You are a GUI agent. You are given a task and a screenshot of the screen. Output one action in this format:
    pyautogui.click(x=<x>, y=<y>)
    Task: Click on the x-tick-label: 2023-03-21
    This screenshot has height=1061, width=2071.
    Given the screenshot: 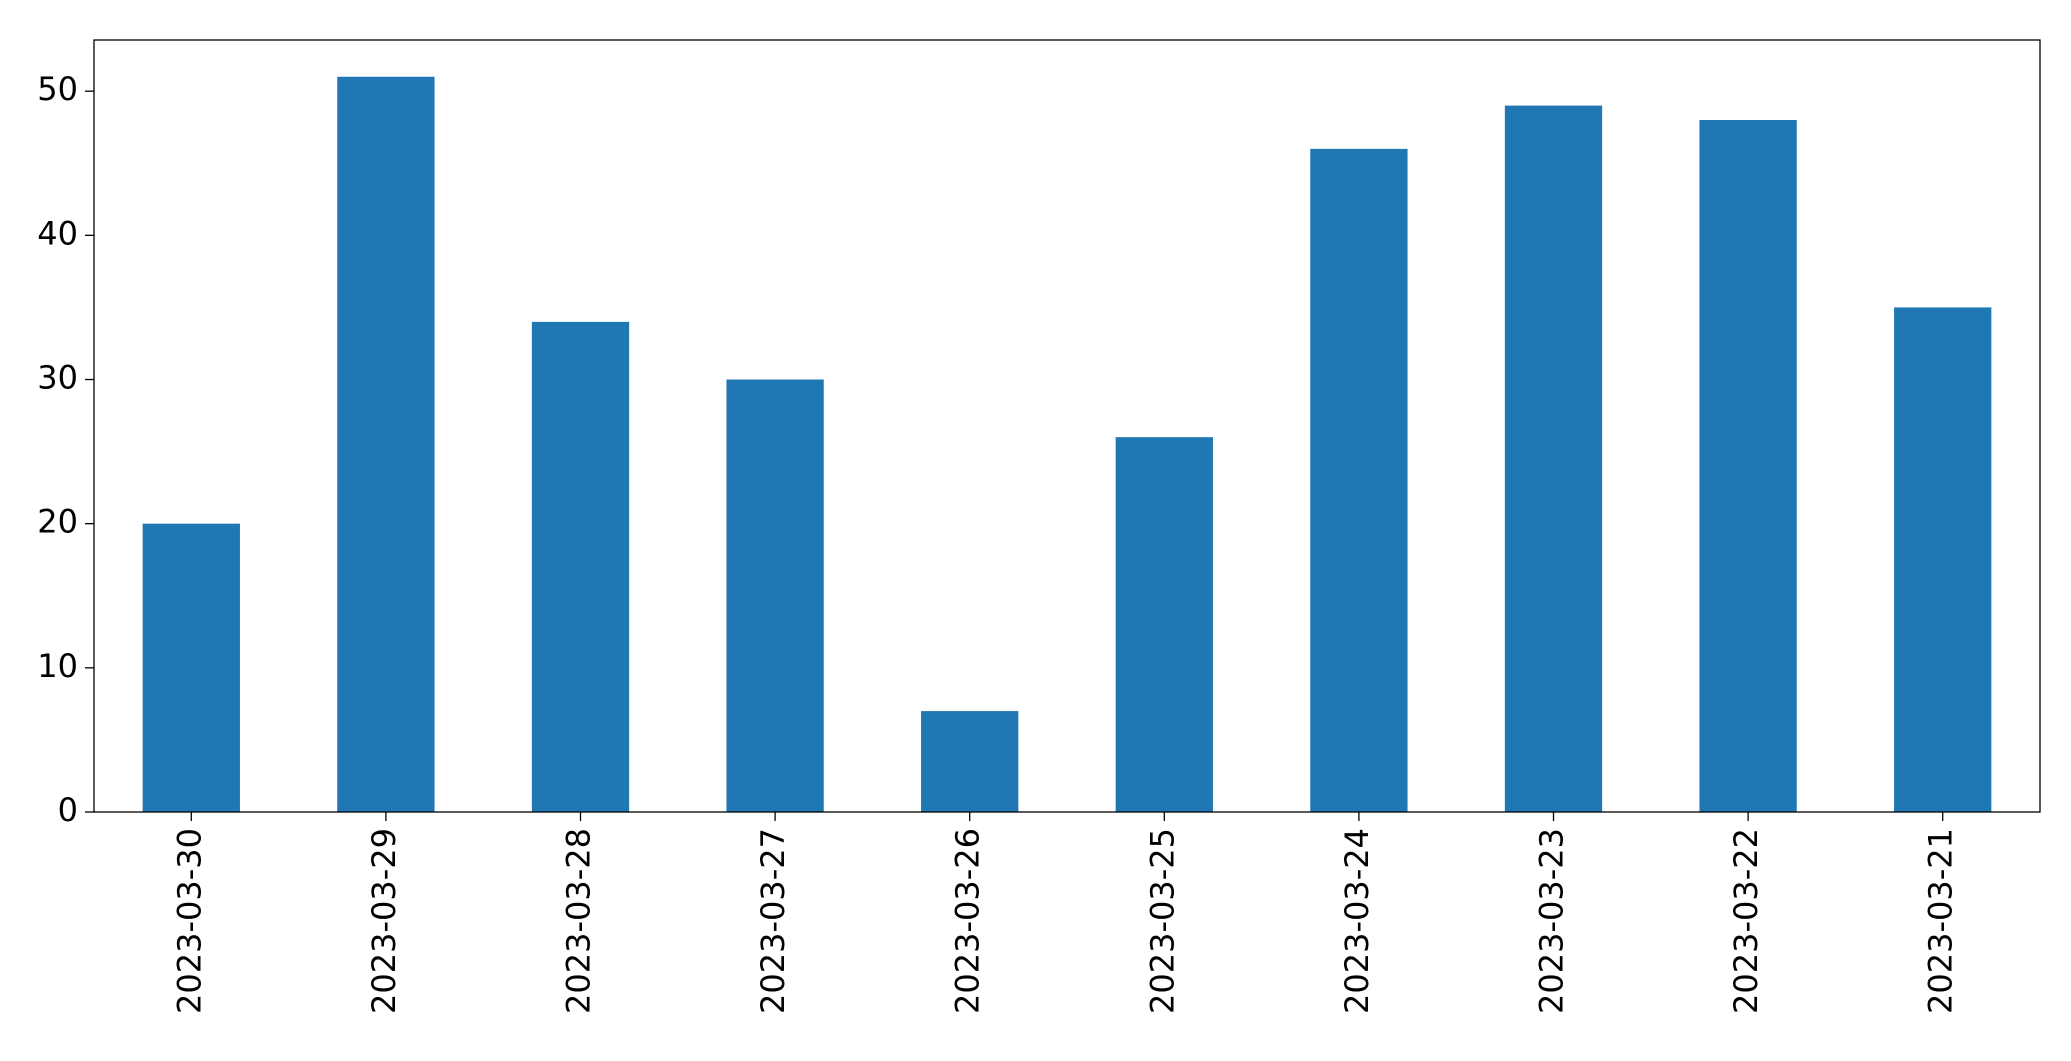 What is the action you would take?
    pyautogui.click(x=1941, y=921)
    